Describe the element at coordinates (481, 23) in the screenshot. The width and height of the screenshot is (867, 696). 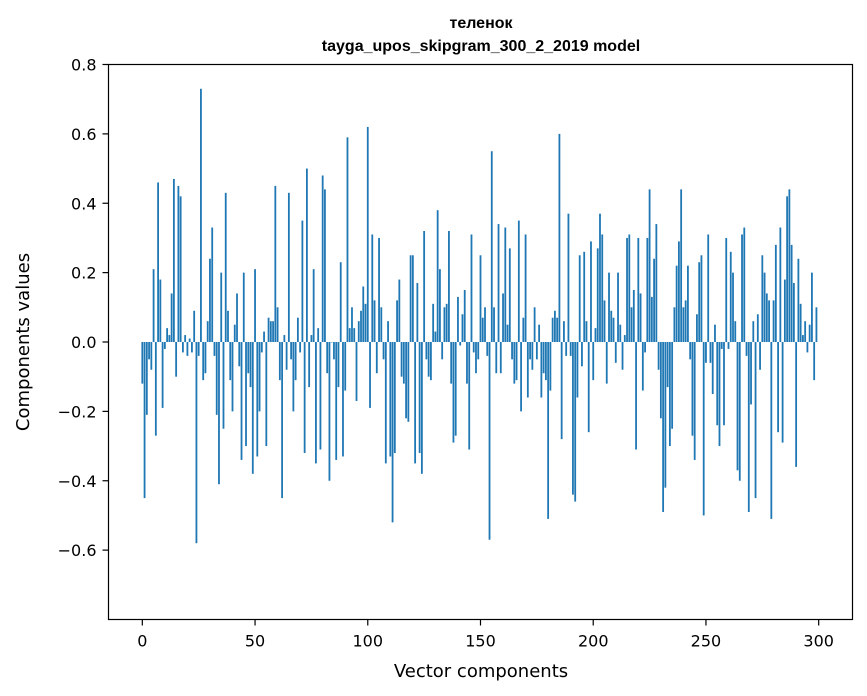
I see `chart-title-line1: теленок` at that location.